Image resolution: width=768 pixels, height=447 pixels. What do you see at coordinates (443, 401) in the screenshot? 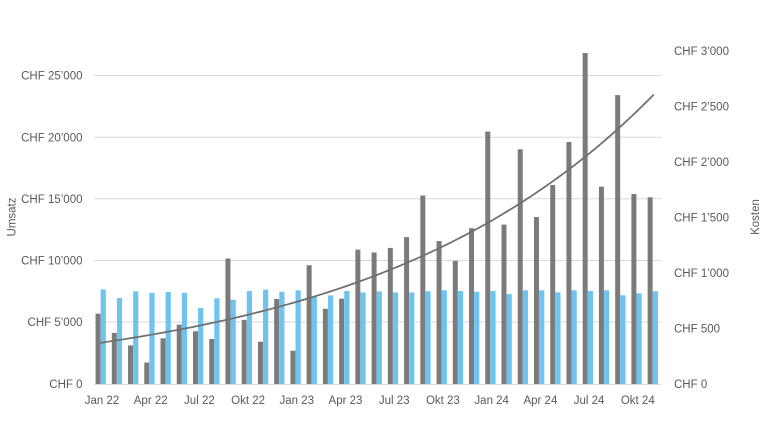
I see `svg-text: Okt 23` at bounding box center [443, 401].